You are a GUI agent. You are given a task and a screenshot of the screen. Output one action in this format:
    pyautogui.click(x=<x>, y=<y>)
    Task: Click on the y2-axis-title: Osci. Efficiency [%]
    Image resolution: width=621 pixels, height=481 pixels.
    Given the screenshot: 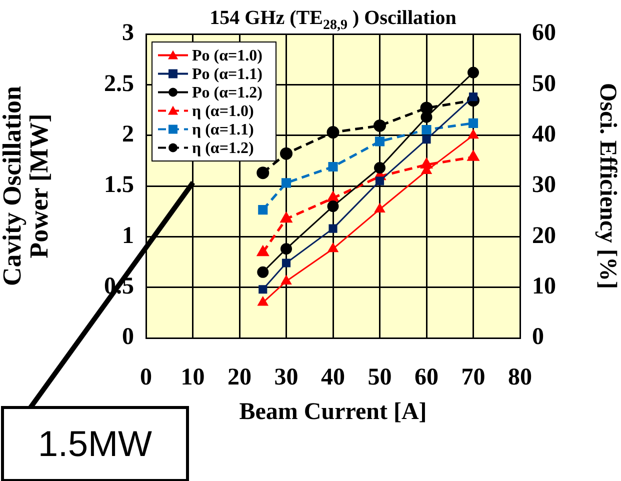 What is the action you would take?
    pyautogui.click(x=607, y=186)
    